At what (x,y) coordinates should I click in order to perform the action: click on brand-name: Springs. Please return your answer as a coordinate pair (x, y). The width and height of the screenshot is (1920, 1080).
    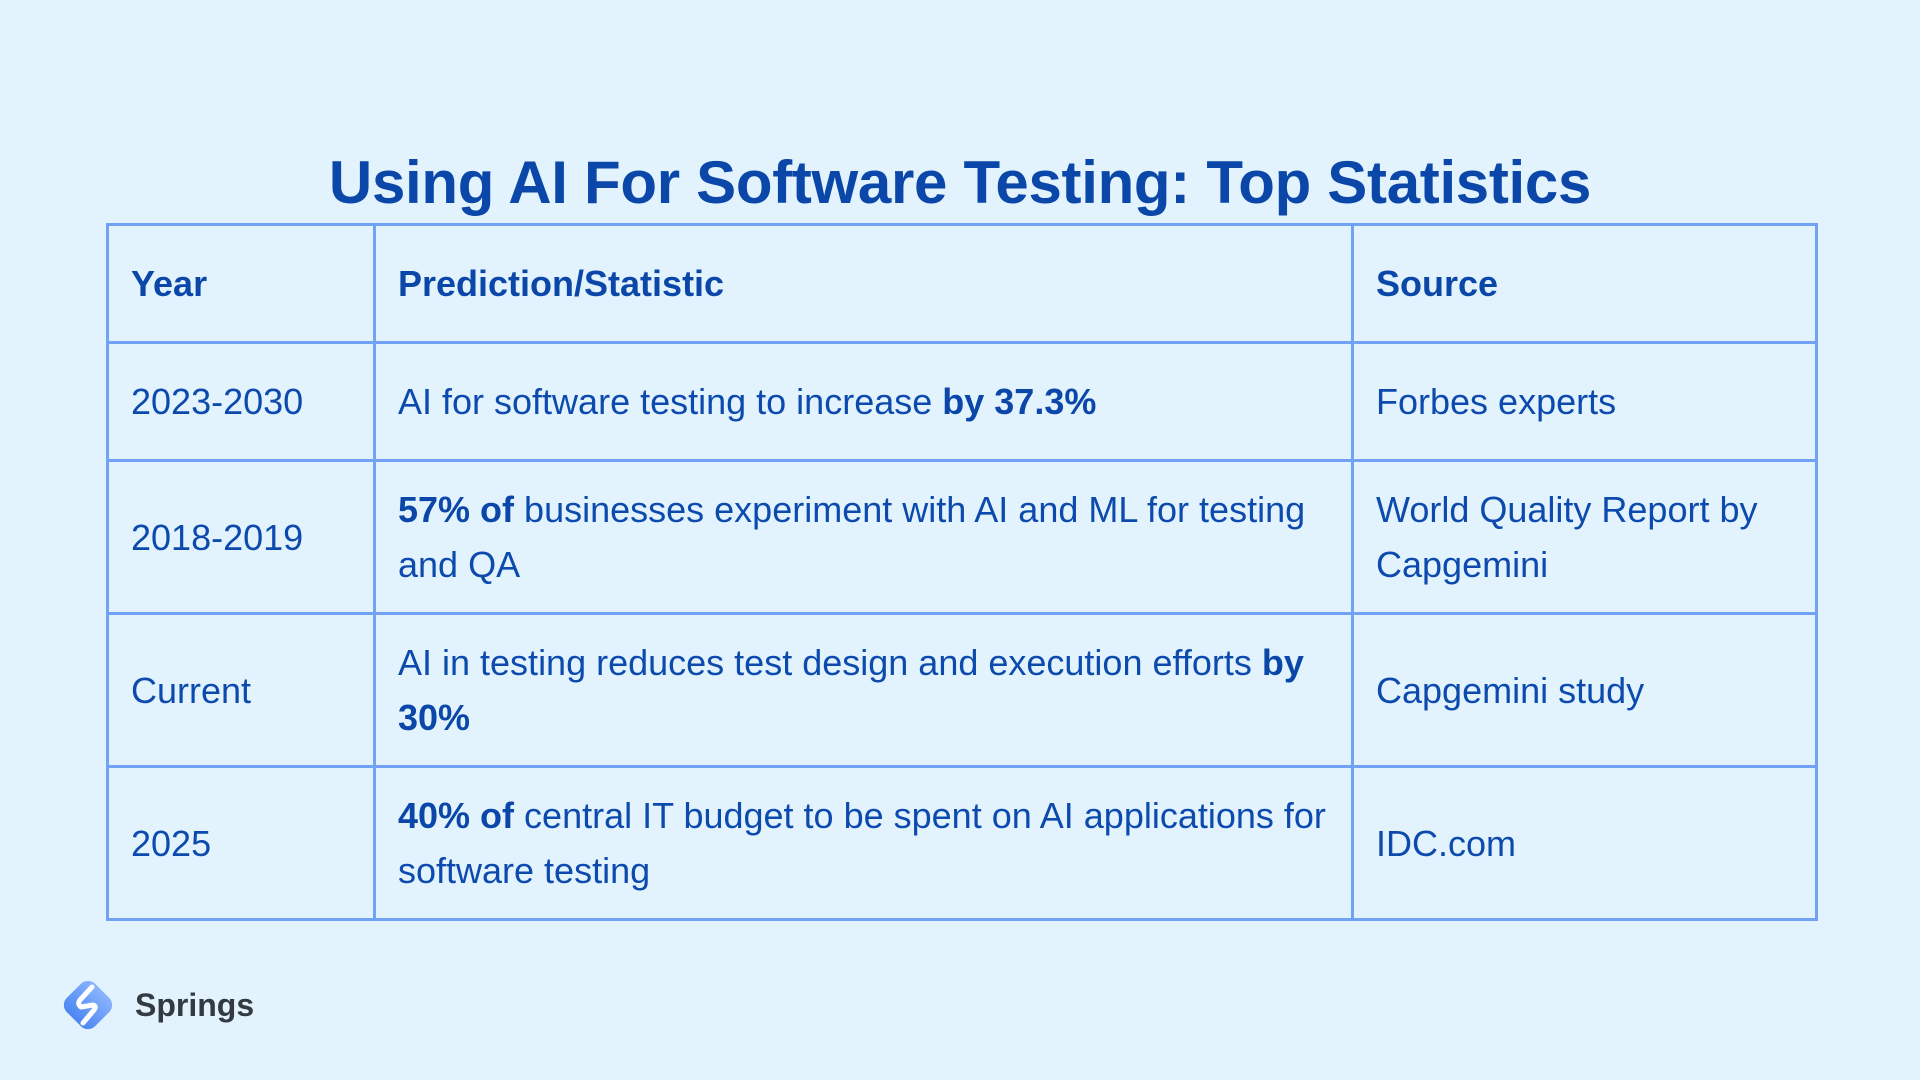
    Looking at the image, I should click on (195, 1004).